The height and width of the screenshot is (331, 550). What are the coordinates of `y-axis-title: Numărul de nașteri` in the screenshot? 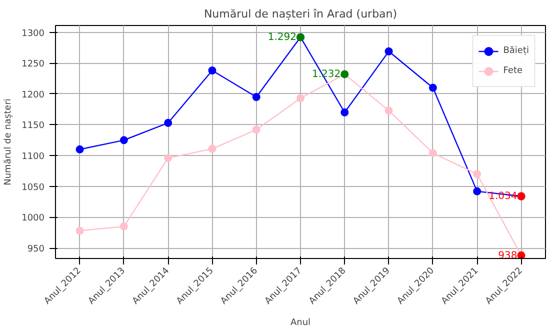 It's located at (9, 142).